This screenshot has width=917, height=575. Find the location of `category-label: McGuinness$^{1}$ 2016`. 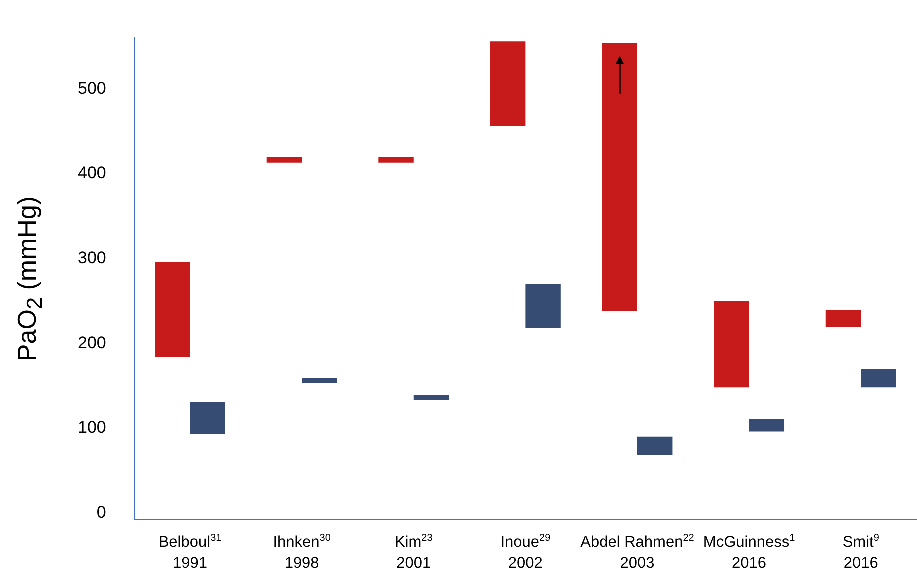

category-label: McGuinness$^{1}$ 2016 is located at coordinates (749, 552).